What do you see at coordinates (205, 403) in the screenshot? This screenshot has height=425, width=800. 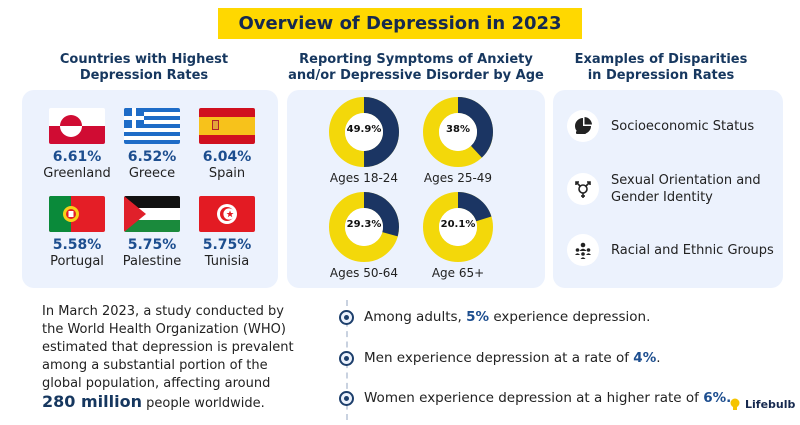 I see `summary-tail: people worldwide.` at bounding box center [205, 403].